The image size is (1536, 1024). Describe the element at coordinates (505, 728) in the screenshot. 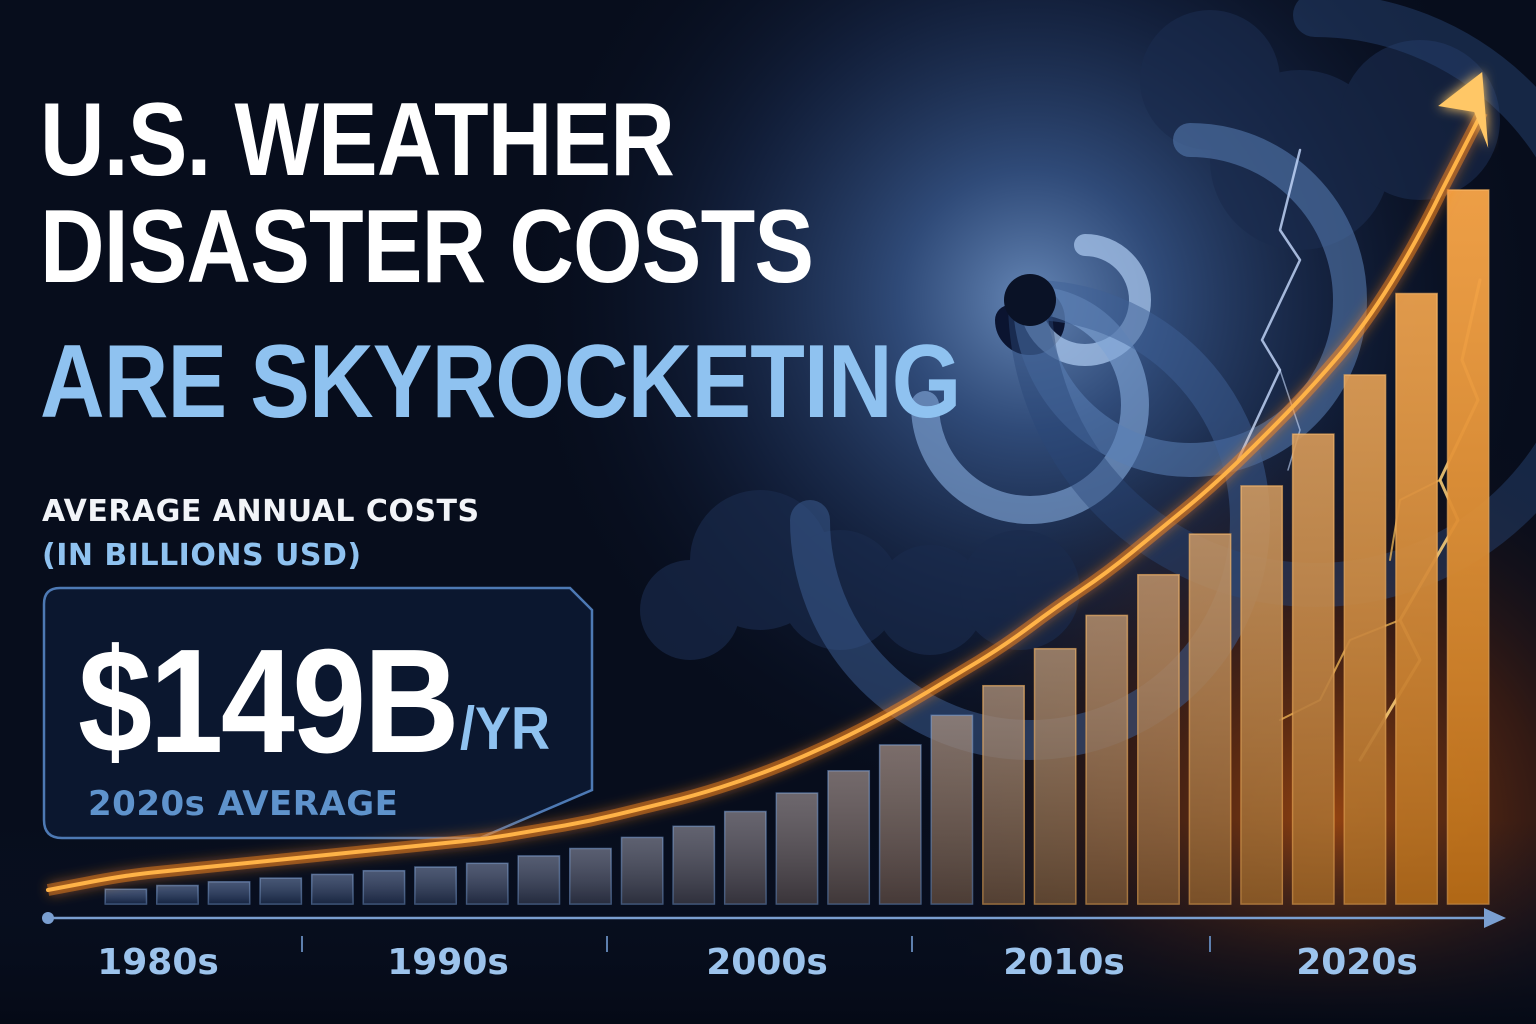

I see `stat-unit: /YR` at that location.